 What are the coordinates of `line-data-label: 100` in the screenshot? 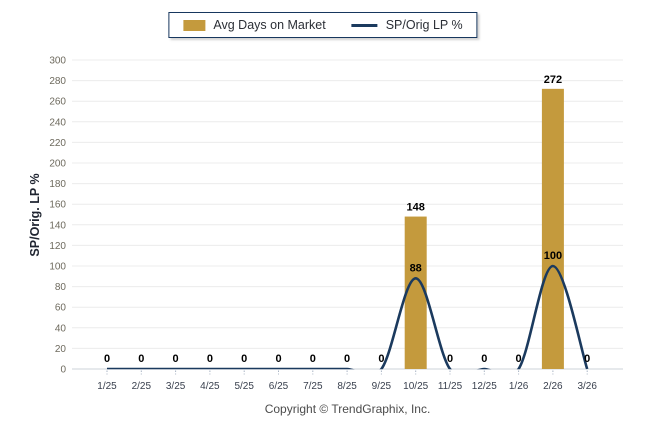 It's located at (553, 256).